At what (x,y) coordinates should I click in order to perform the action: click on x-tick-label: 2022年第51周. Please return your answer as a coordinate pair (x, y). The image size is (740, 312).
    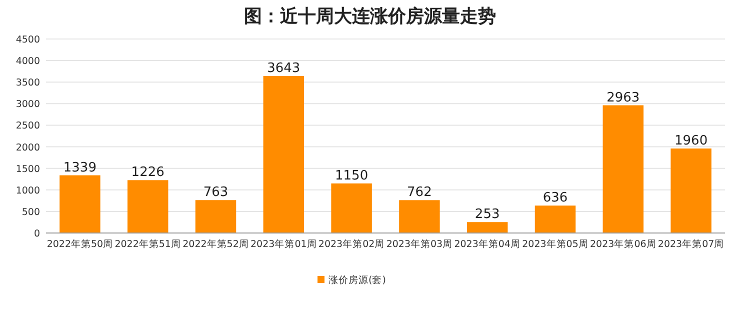
    Looking at the image, I should click on (147, 244).